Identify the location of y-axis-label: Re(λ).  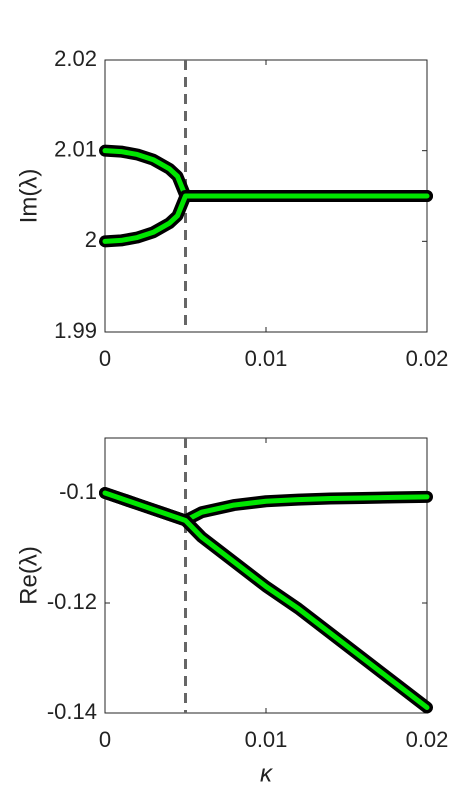
(28, 575).